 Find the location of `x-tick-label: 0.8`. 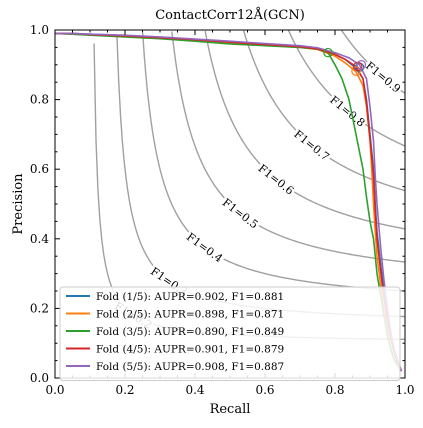

x-tick-label: 0.8 is located at coordinates (334, 390).